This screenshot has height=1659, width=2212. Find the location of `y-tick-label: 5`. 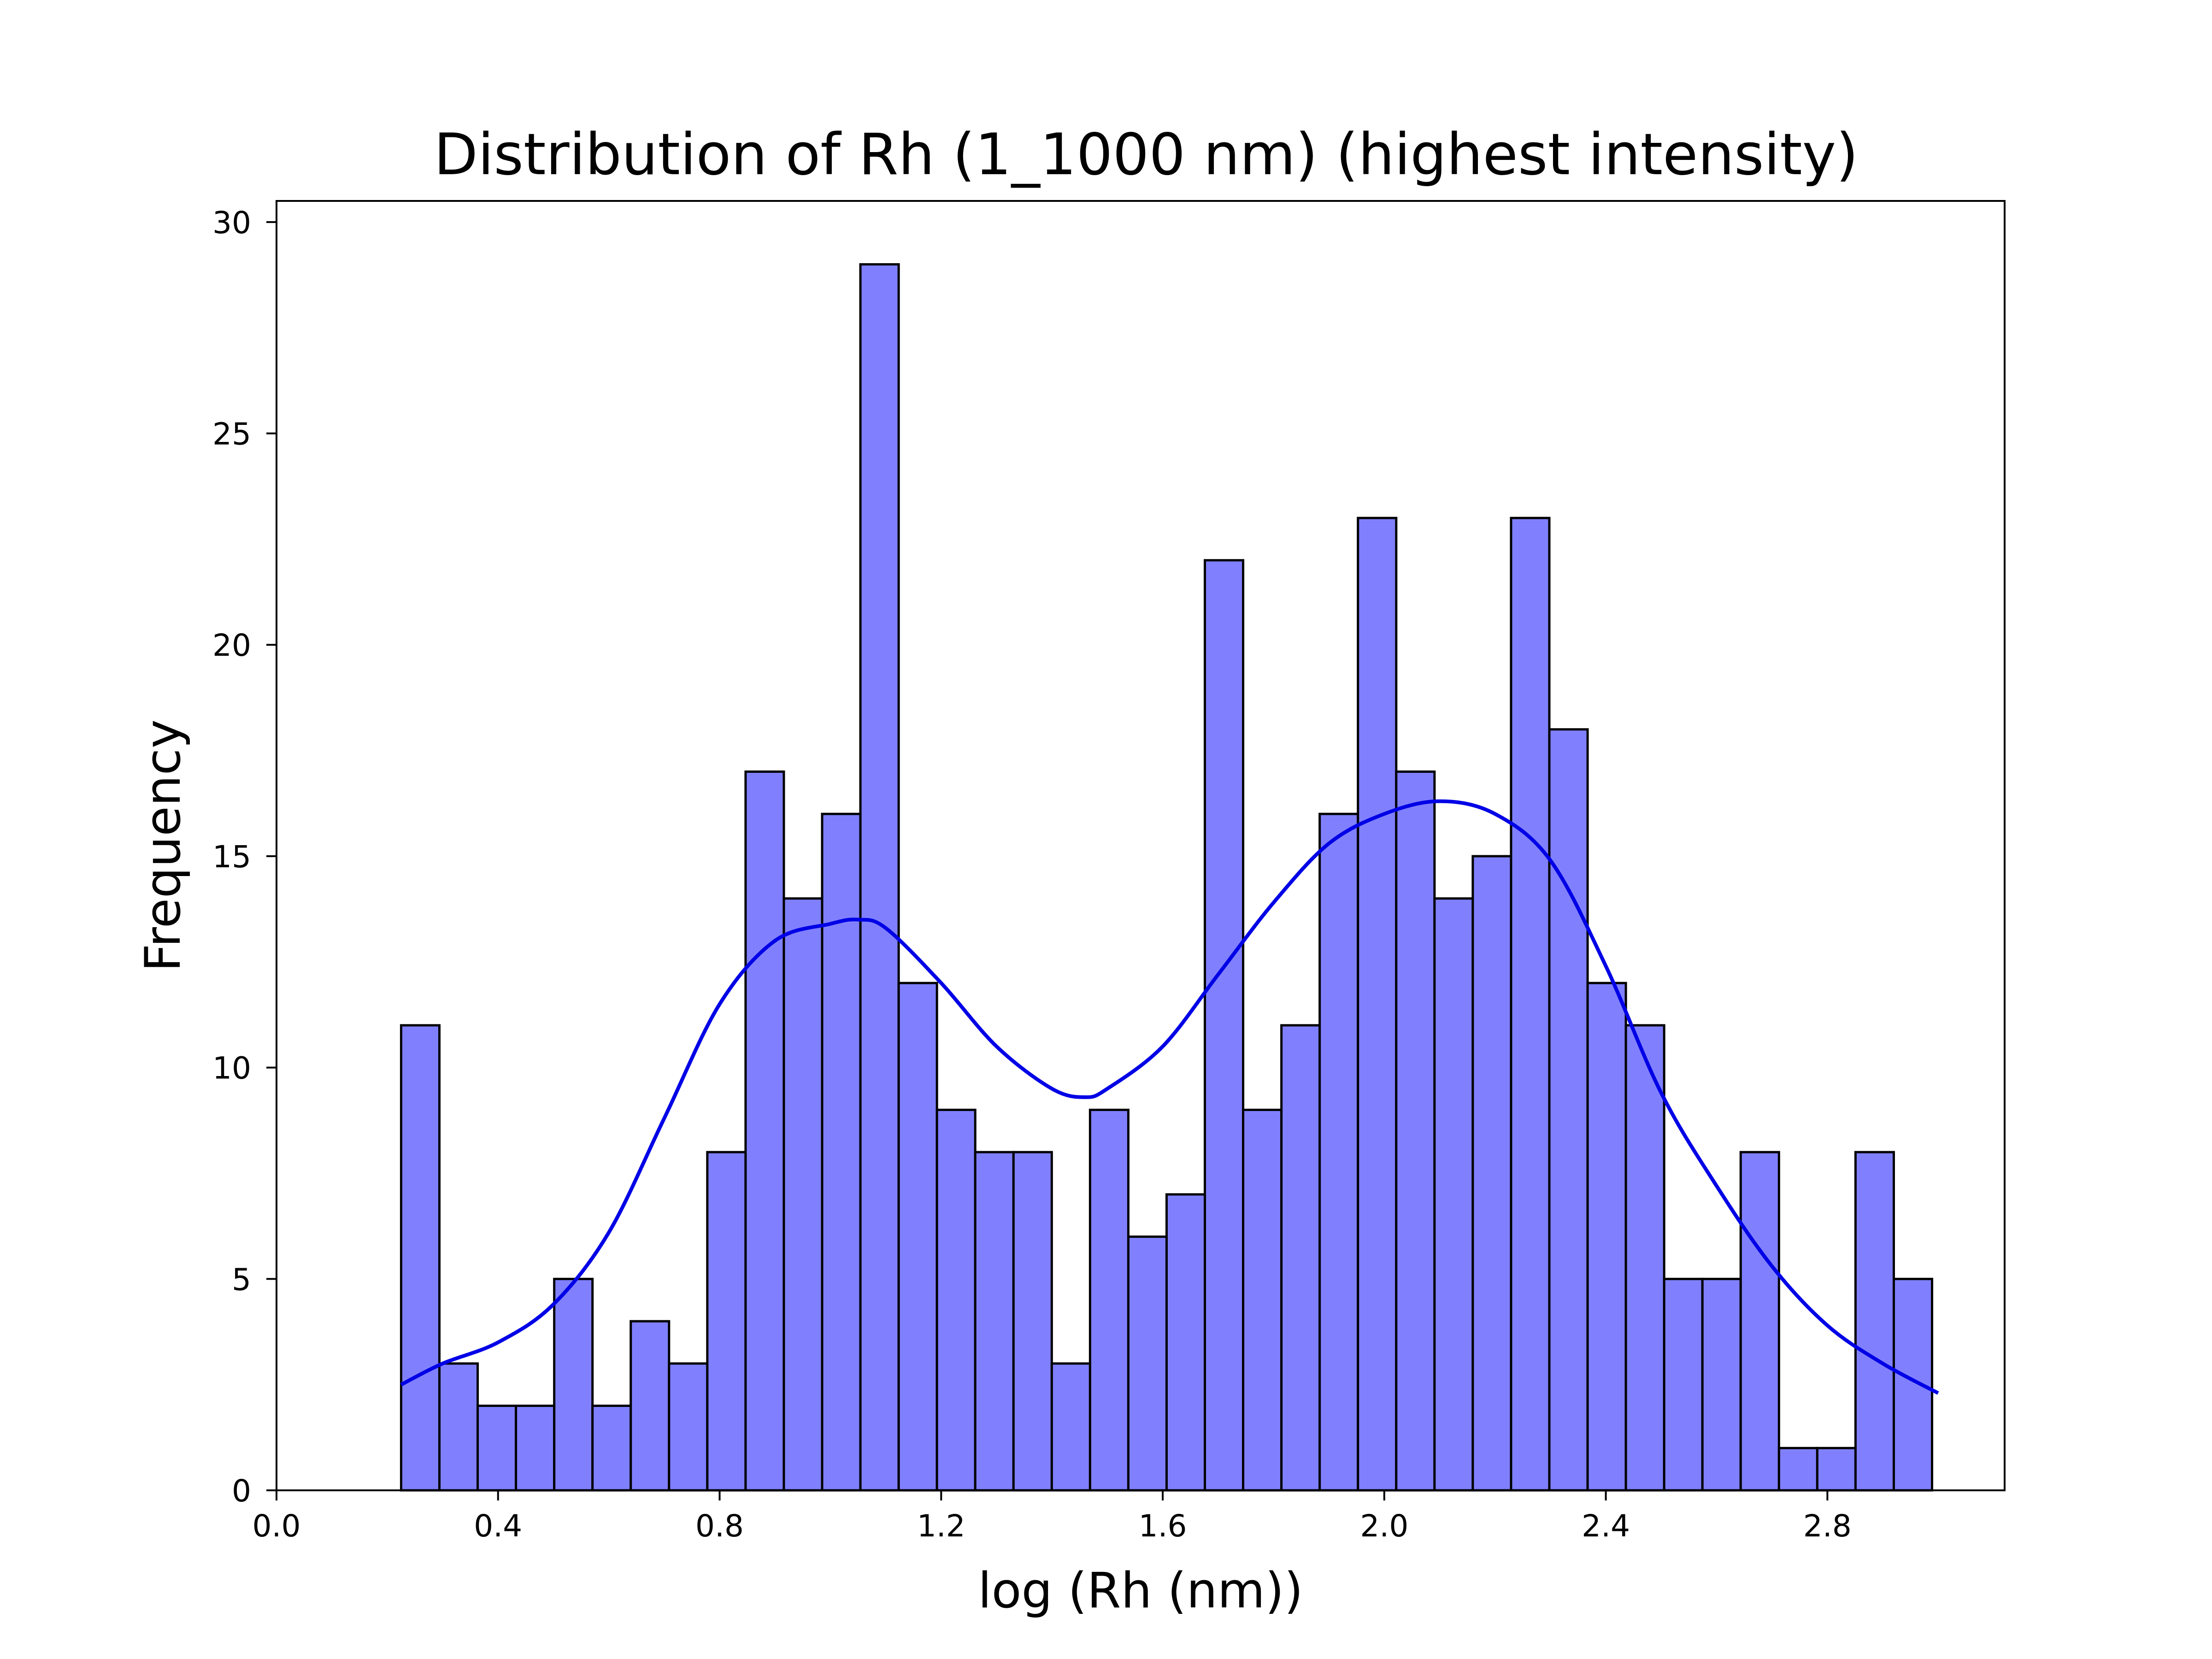

y-tick-label: 5 is located at coordinates (241, 1279).